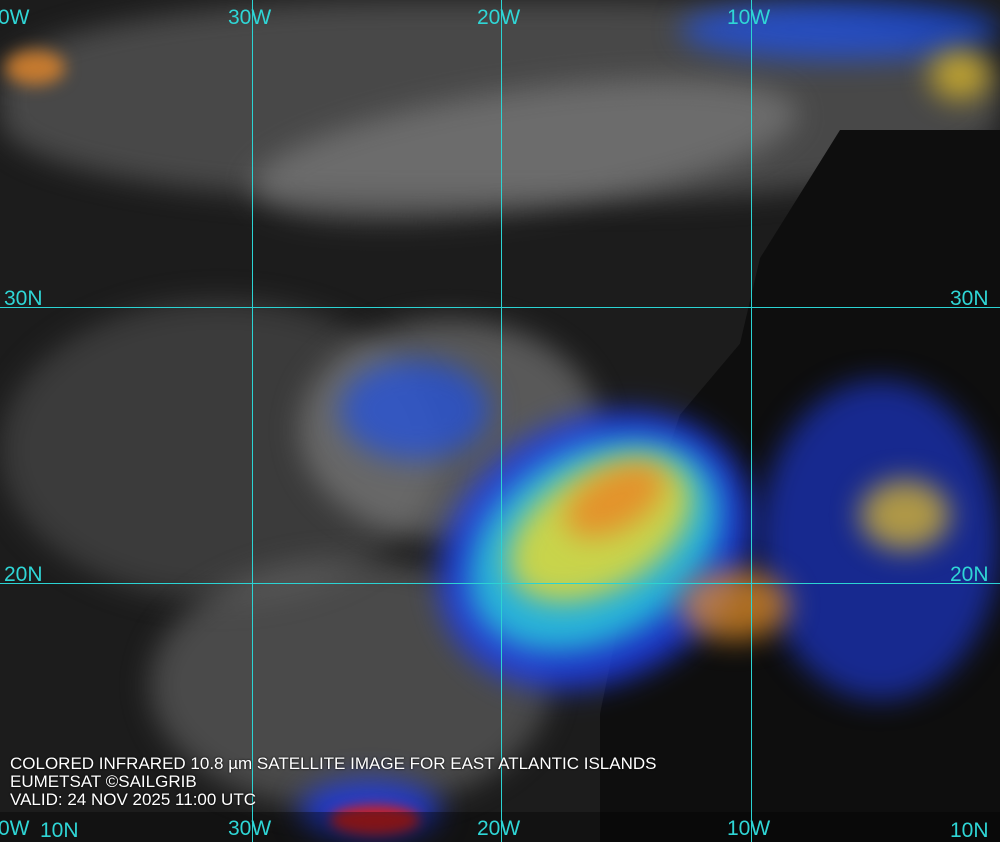  I want to click on top-label: 0W, so click(15, 17).